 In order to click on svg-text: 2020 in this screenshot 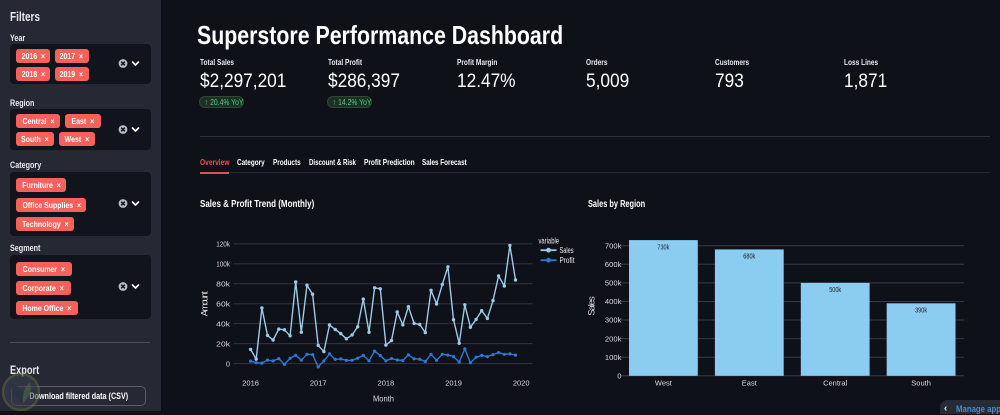, I will do `click(521, 383)`.